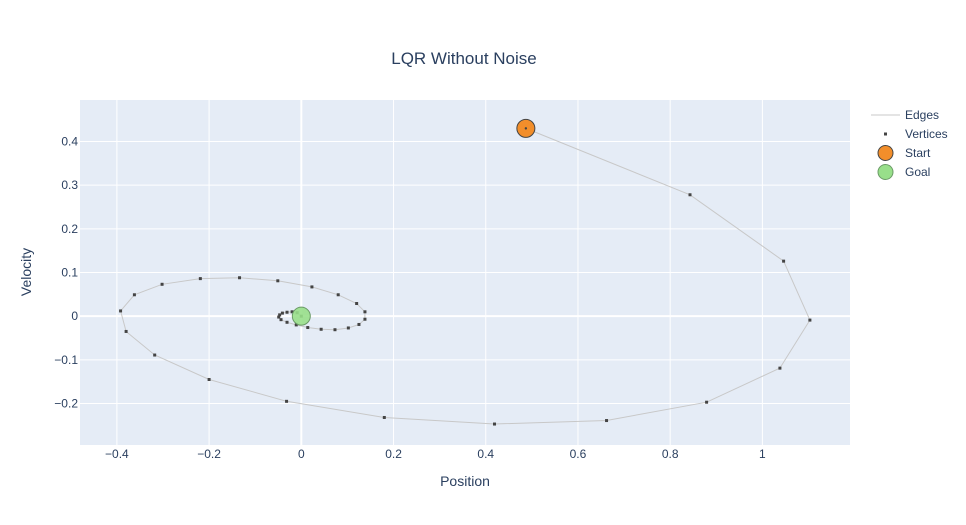 The image size is (966, 525). What do you see at coordinates (74, 316) in the screenshot?
I see `y-tick-label: 0` at bounding box center [74, 316].